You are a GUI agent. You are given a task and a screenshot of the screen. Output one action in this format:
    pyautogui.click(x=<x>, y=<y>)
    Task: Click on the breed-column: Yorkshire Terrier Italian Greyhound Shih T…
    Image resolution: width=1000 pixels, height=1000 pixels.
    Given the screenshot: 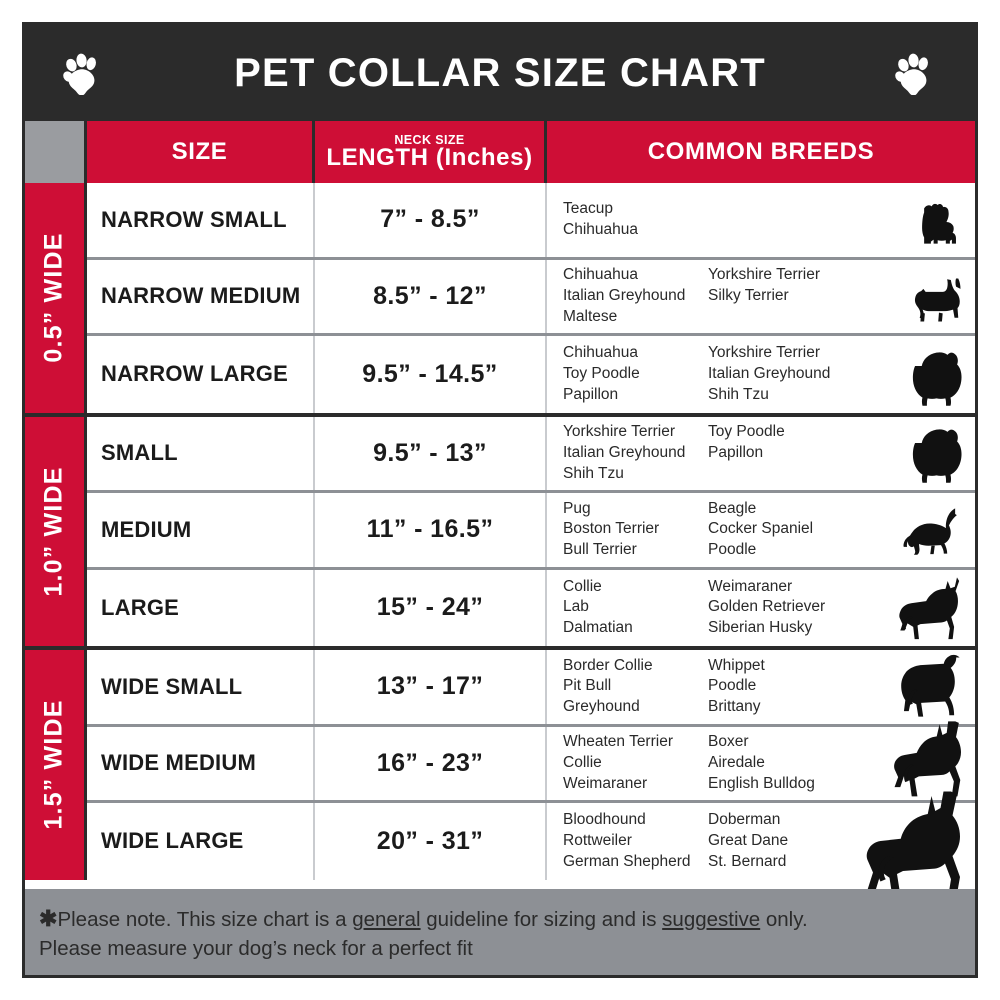 What is the action you would take?
    pyautogui.click(x=635, y=453)
    